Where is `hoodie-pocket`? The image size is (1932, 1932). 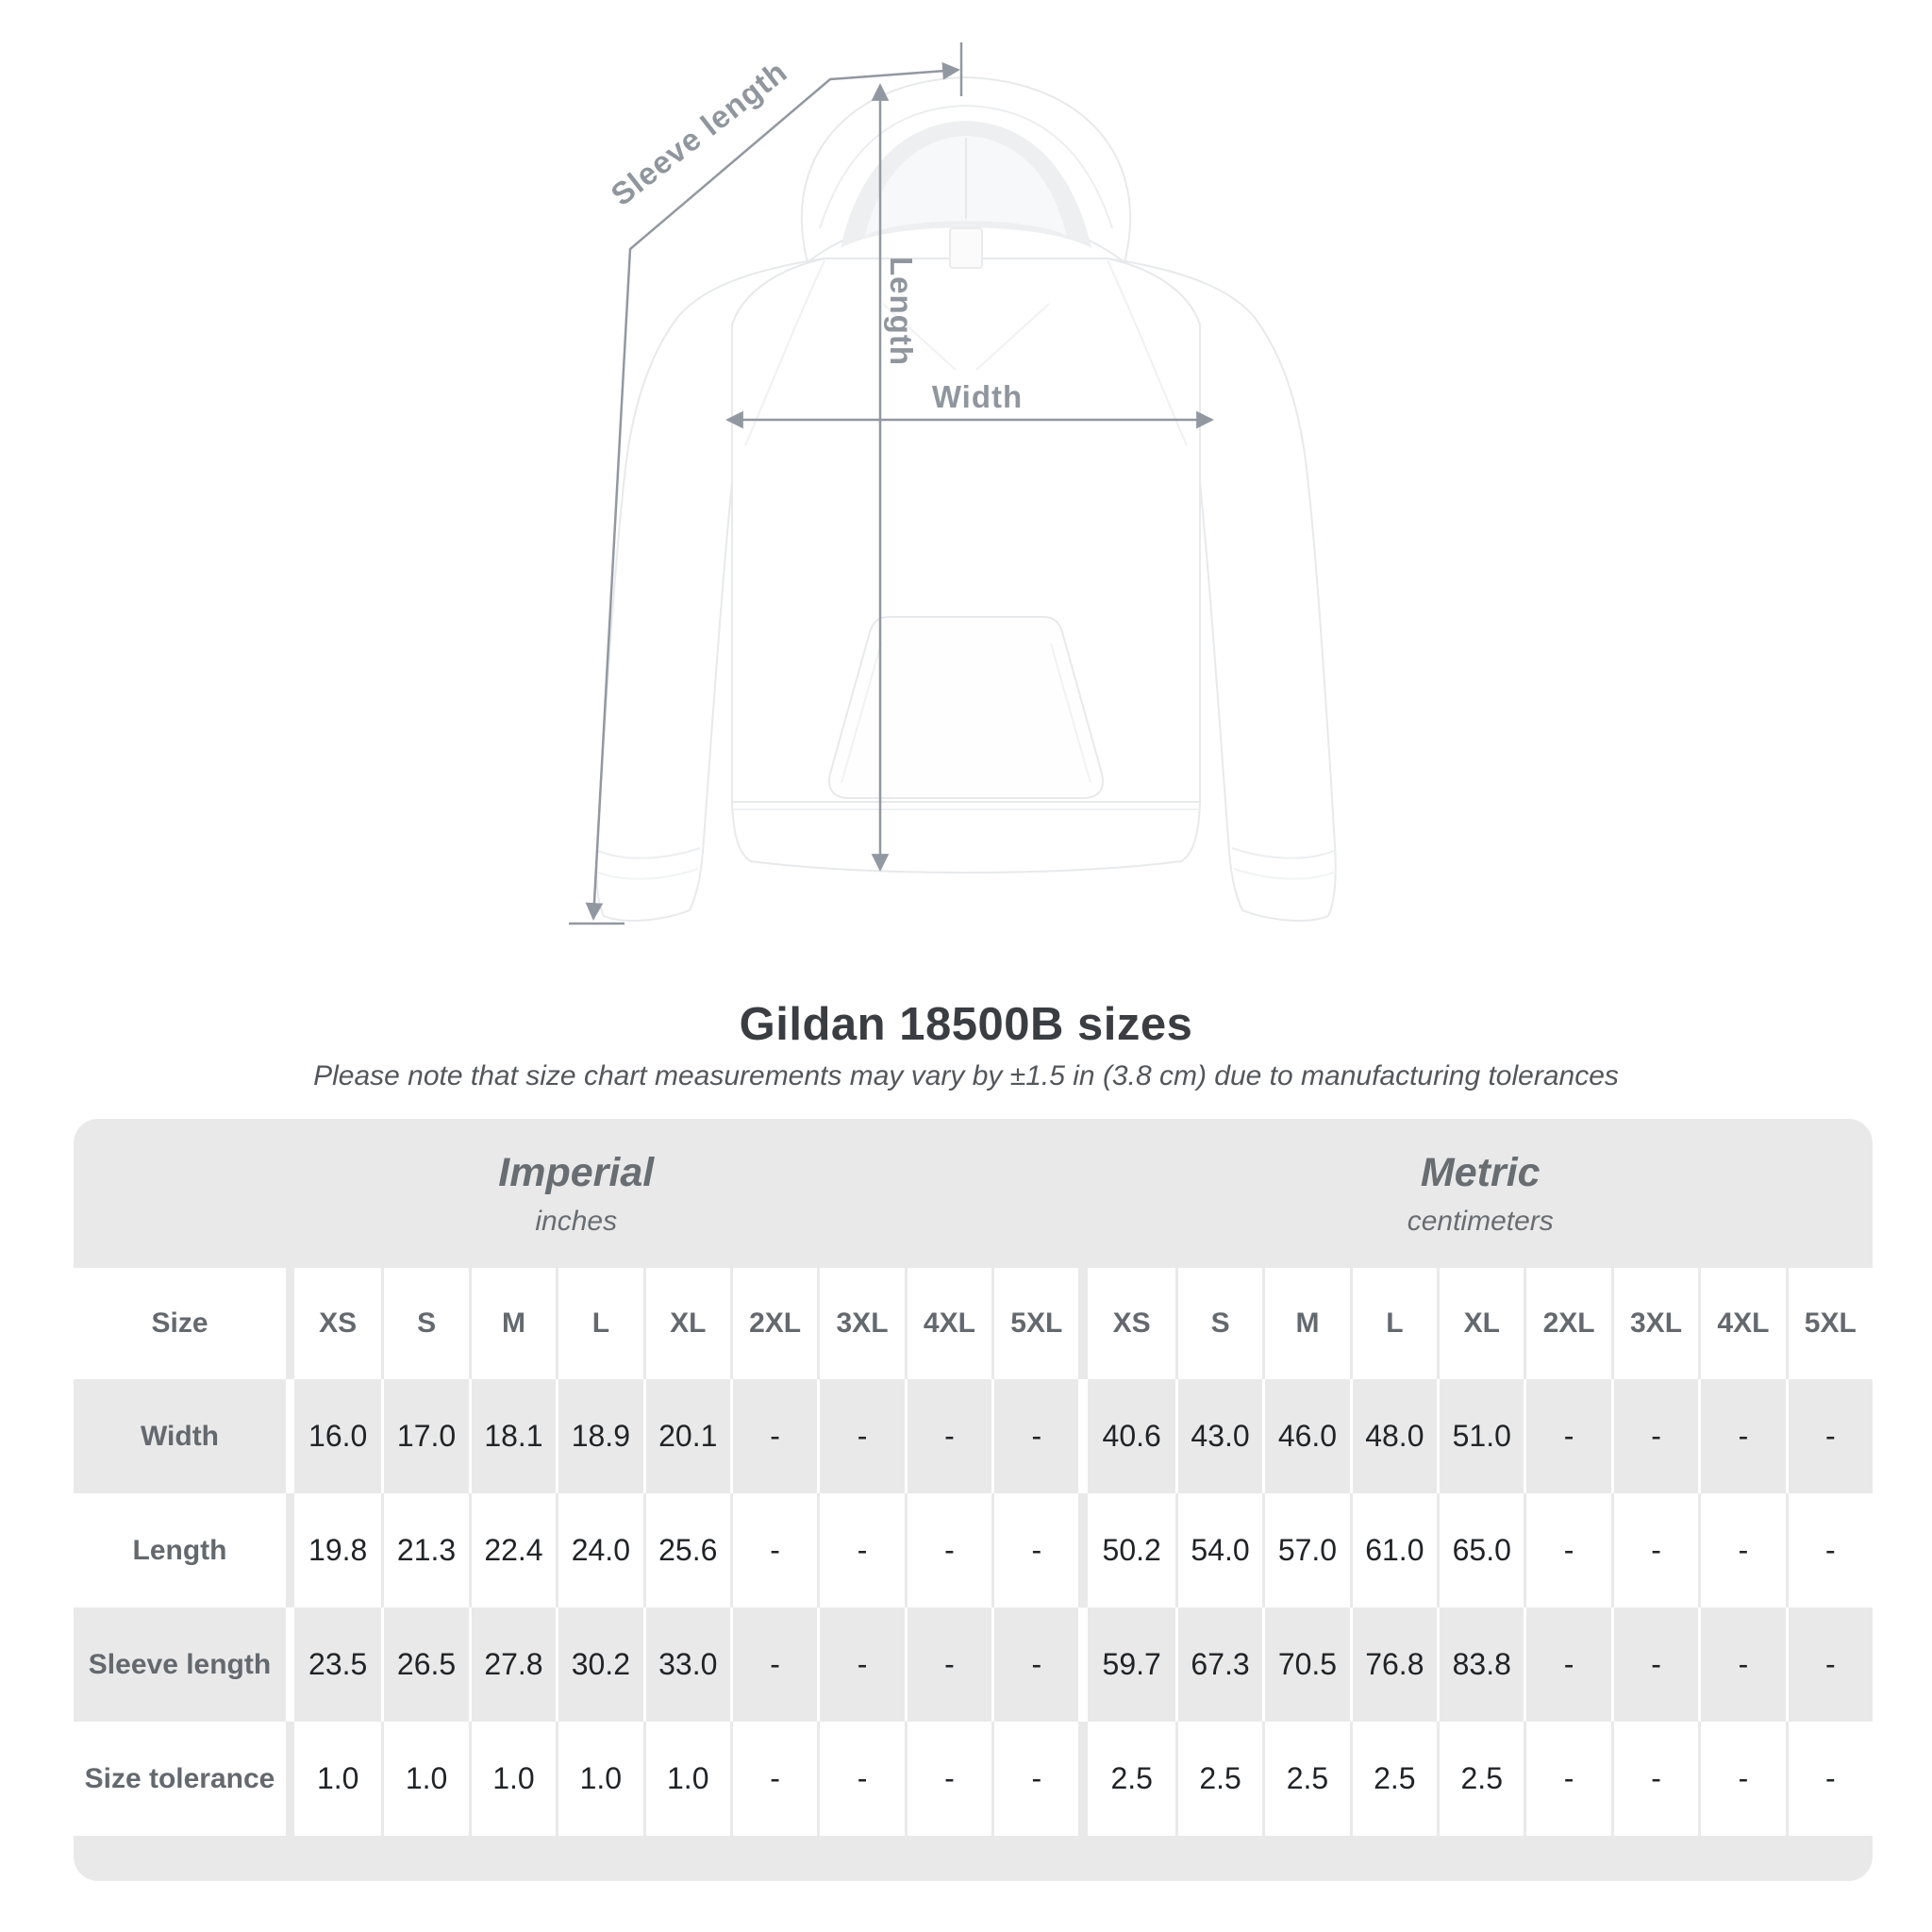
hoodie-pocket is located at coordinates (966, 708).